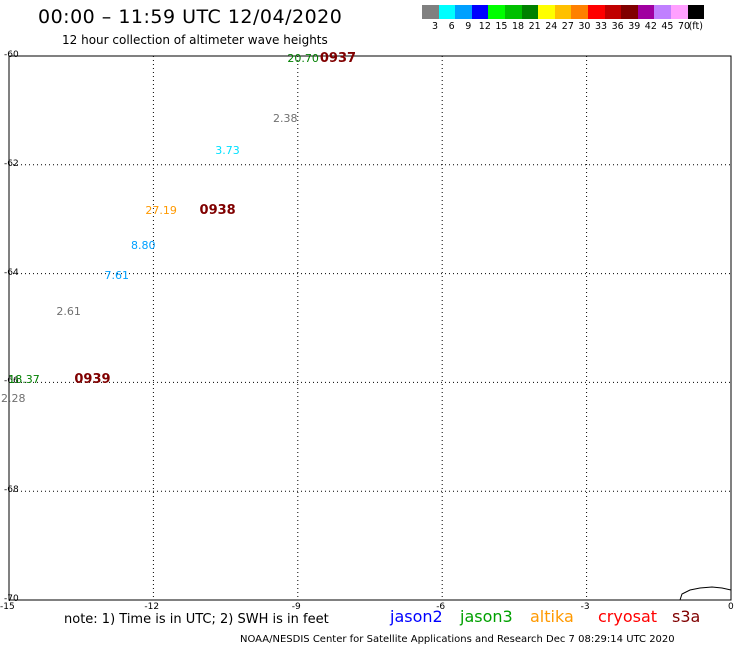 The width and height of the screenshot is (740, 650). I want to click on swh-value-label: 27.19, so click(161, 211).